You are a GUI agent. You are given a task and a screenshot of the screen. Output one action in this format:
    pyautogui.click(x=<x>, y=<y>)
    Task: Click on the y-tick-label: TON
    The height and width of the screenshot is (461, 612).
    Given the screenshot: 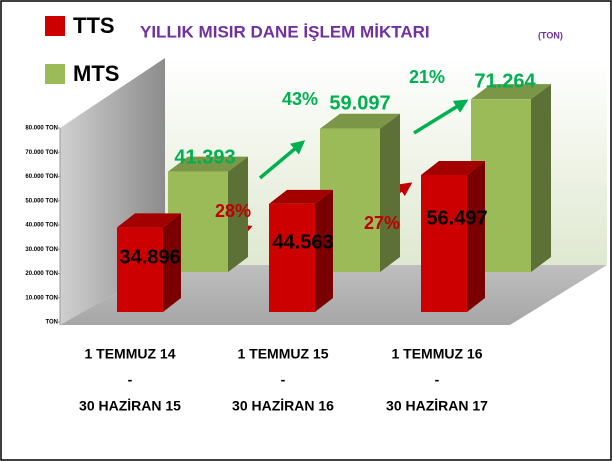 What is the action you would take?
    pyautogui.click(x=51, y=323)
    